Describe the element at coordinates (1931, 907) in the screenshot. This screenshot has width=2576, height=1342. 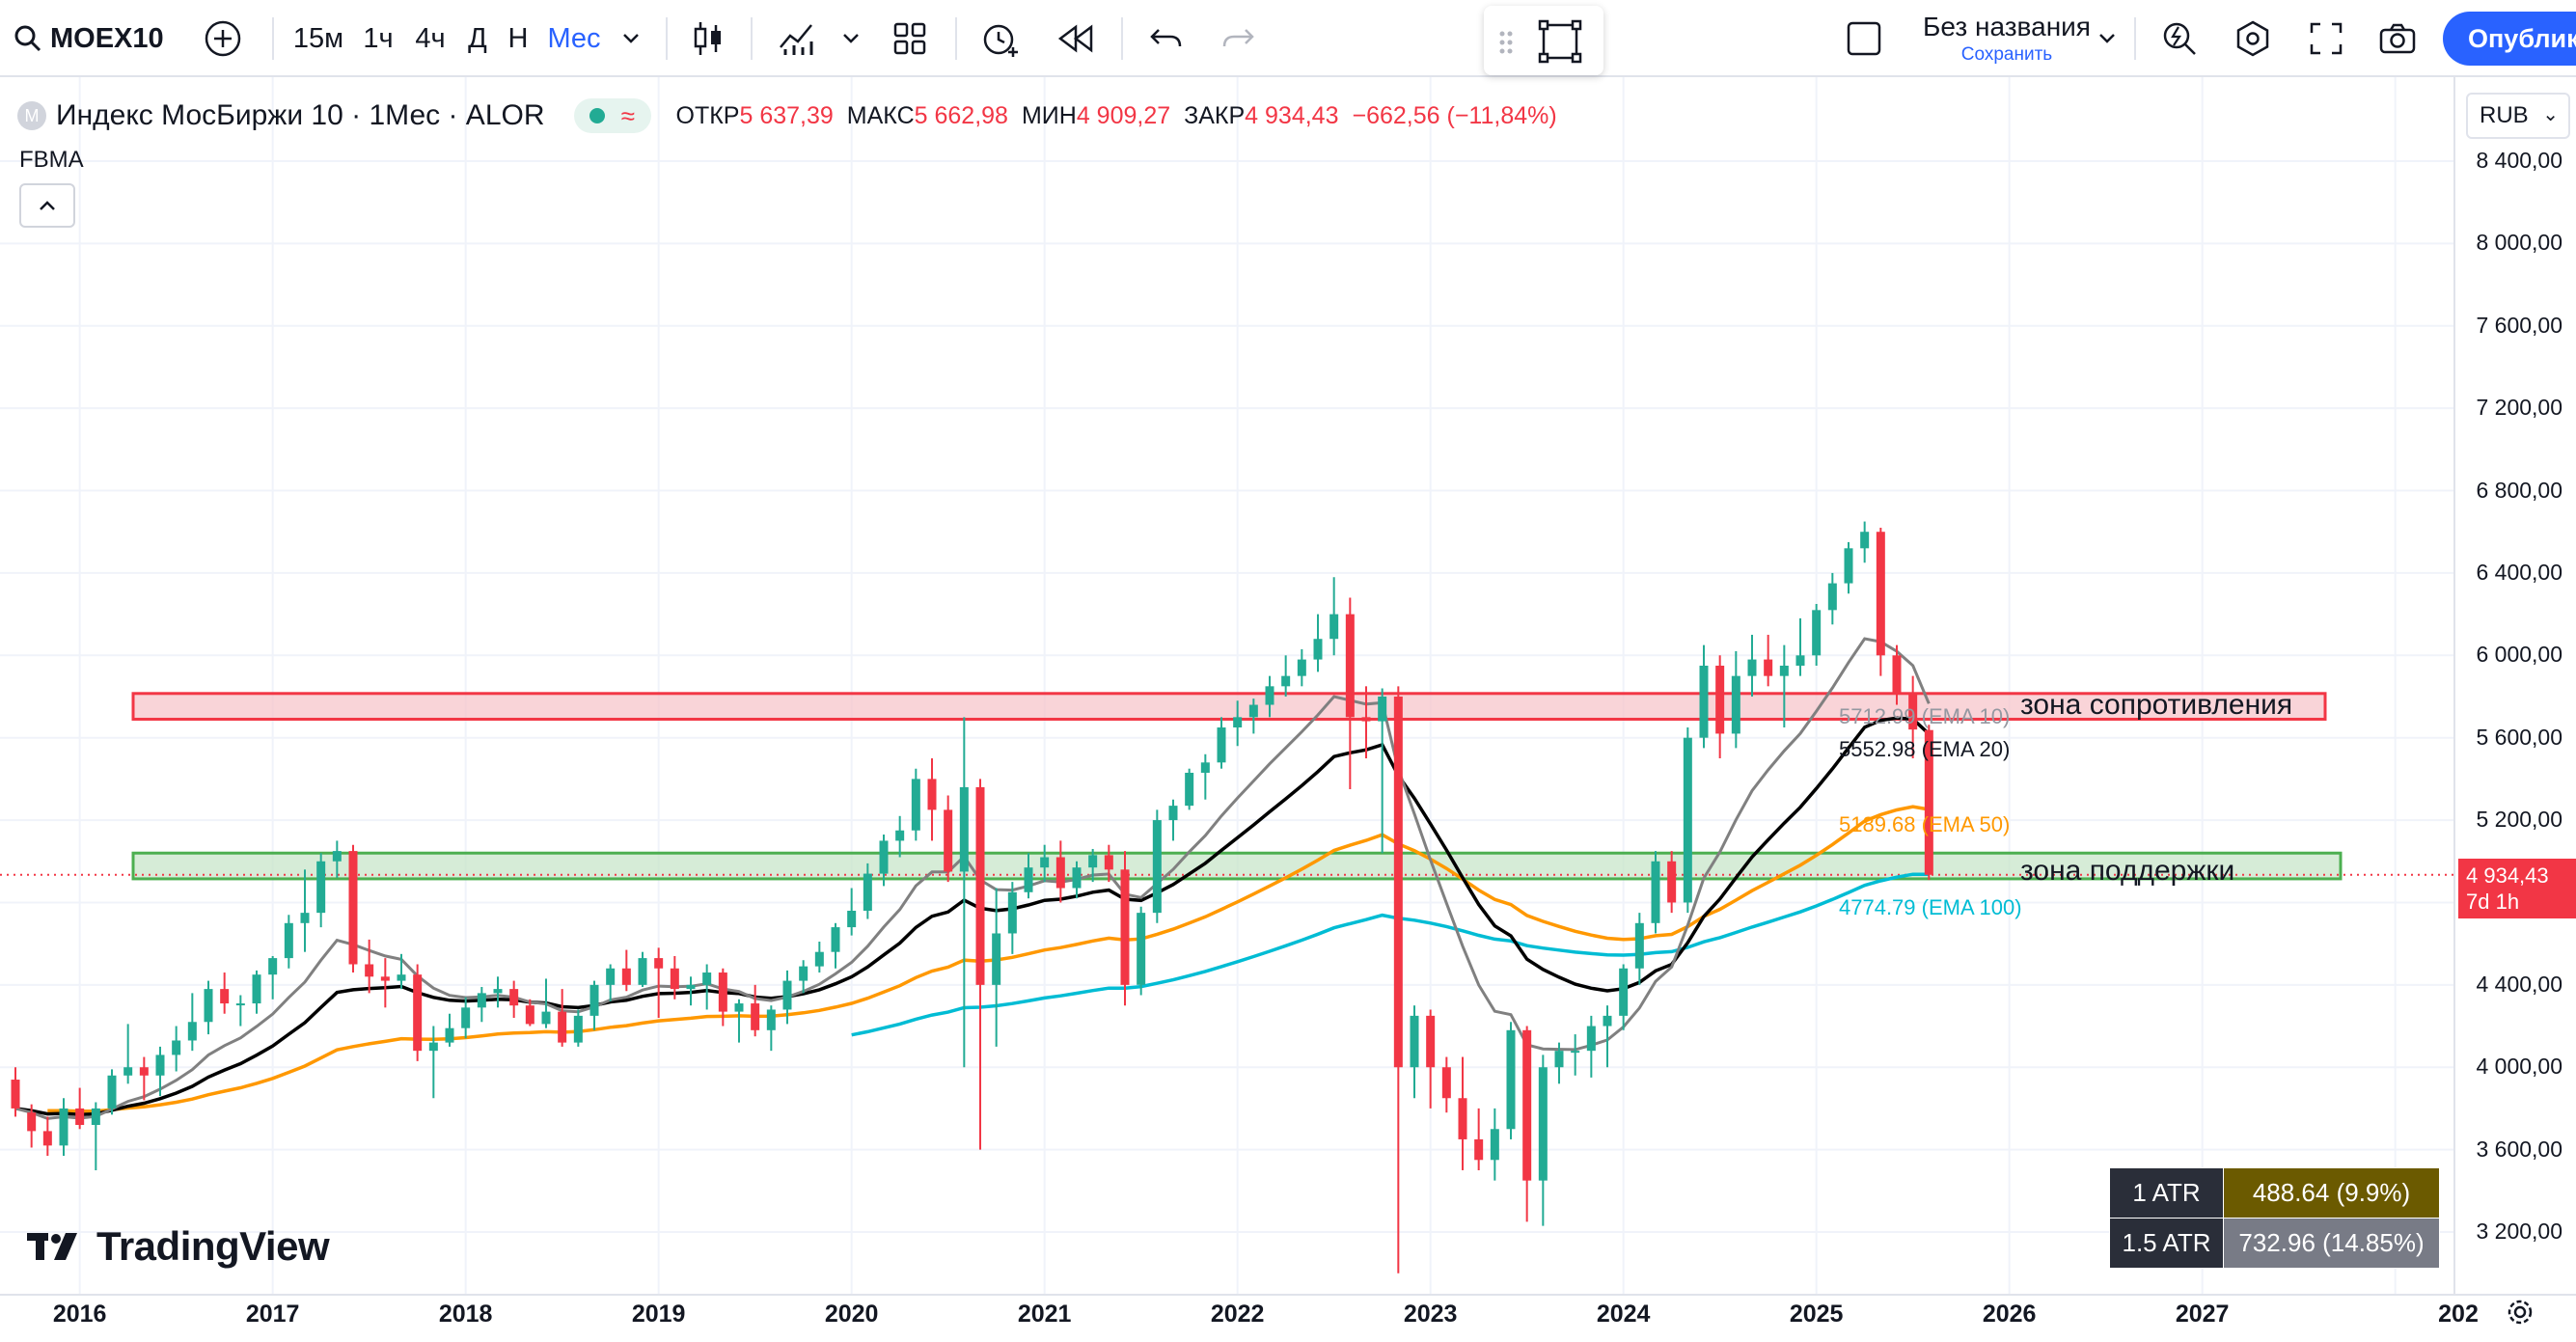
I see `ema100-label: 4774.79 (EMA 100)` at that location.